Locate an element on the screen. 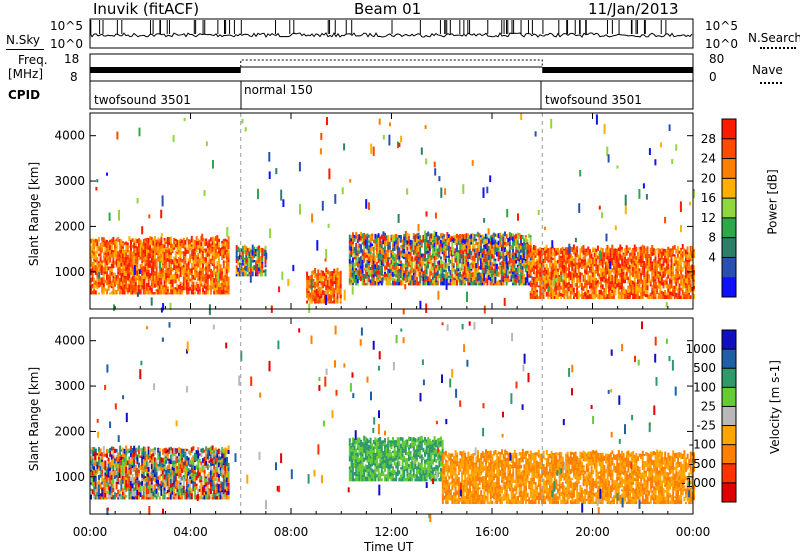  cpid-segment-1: twofsound 3501 is located at coordinates (142, 100).